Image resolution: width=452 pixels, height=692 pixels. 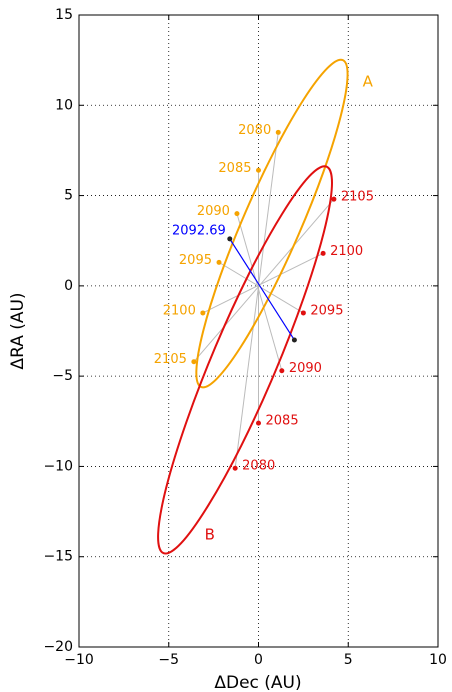 What do you see at coordinates (257, 682) in the screenshot?
I see `x-axis-label: ΔDec (AU)` at bounding box center [257, 682].